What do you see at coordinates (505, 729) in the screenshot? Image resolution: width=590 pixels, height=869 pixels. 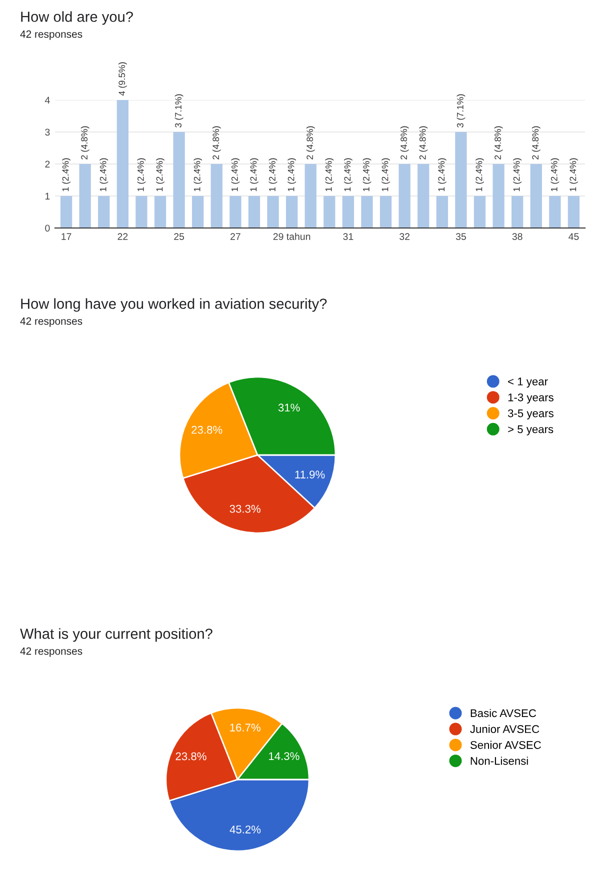 I see `legend-label: Junior AVSEC` at bounding box center [505, 729].